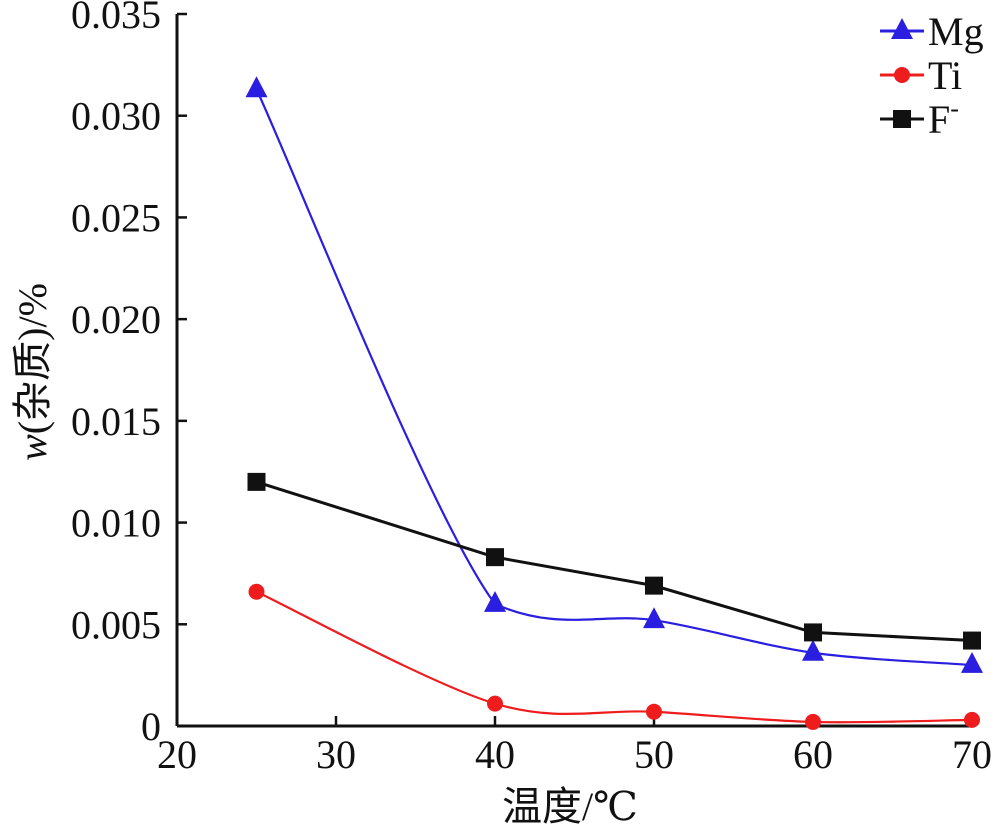 The height and width of the screenshot is (833, 1000). I want to click on legend-entry-mg: Mg, so click(932, 31).